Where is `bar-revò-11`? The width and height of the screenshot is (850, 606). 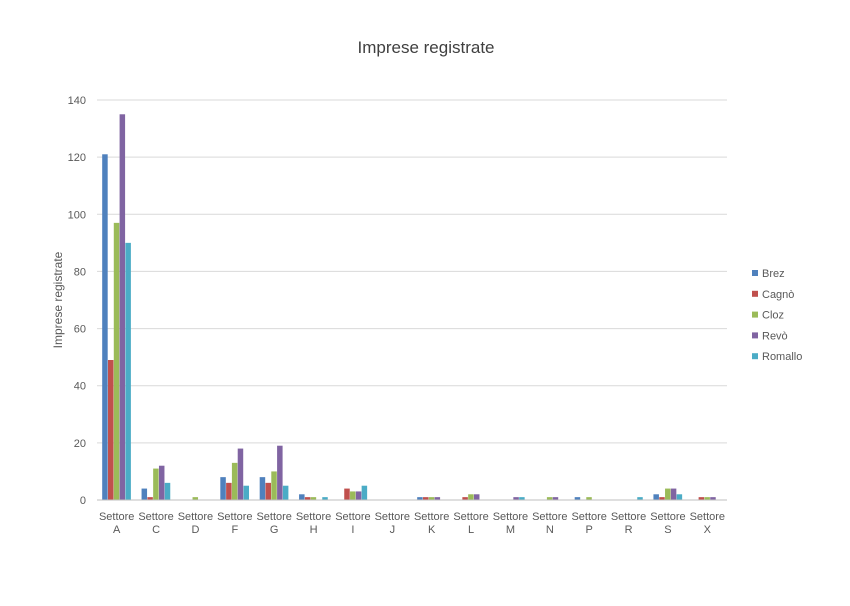 bar-revò-11 is located at coordinates (555, 498).